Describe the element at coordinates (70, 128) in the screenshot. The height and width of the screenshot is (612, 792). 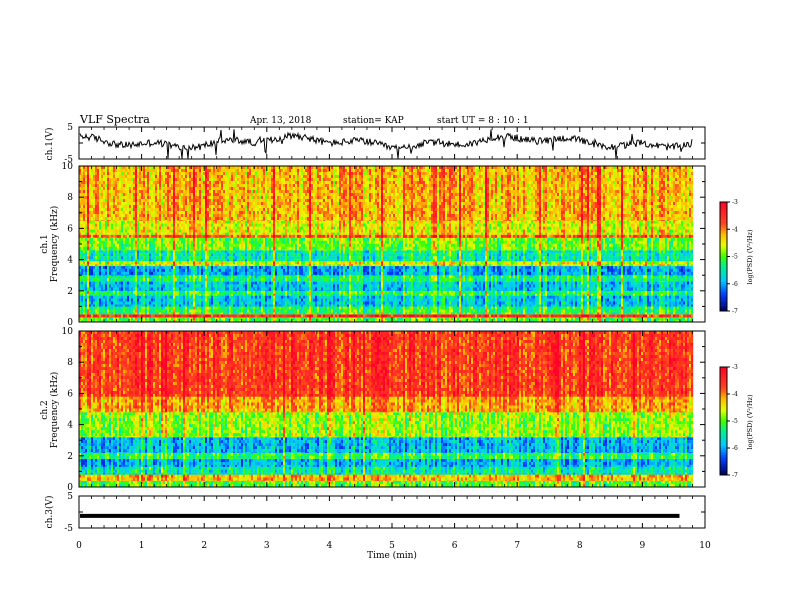
I see `y-tick-label: 5` at that location.